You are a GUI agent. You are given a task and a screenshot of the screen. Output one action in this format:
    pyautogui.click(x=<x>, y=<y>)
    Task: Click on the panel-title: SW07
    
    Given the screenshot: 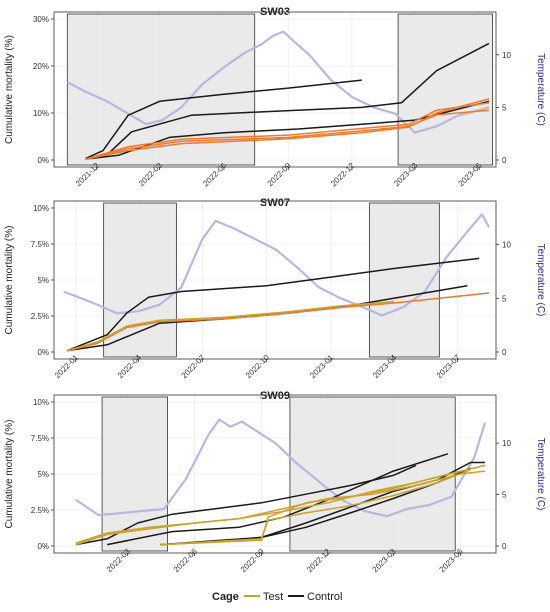 What is the action you would take?
    pyautogui.click(x=275, y=203)
    